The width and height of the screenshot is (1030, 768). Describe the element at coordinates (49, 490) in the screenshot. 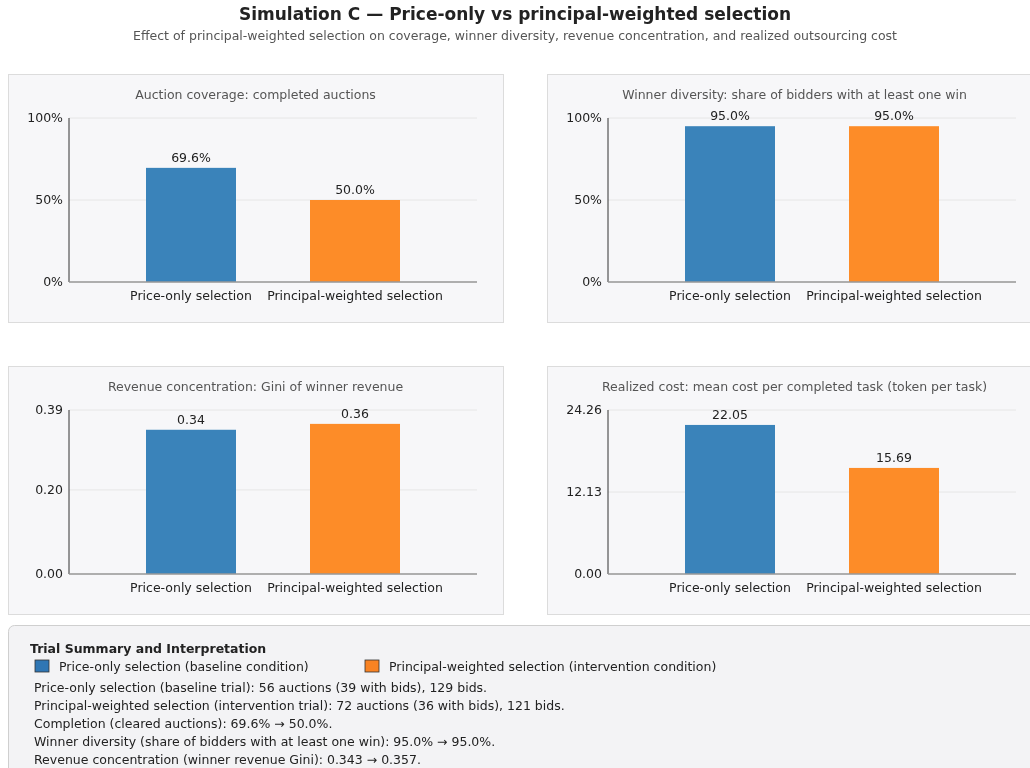

I see `y-tick-label: 0.20` at that location.